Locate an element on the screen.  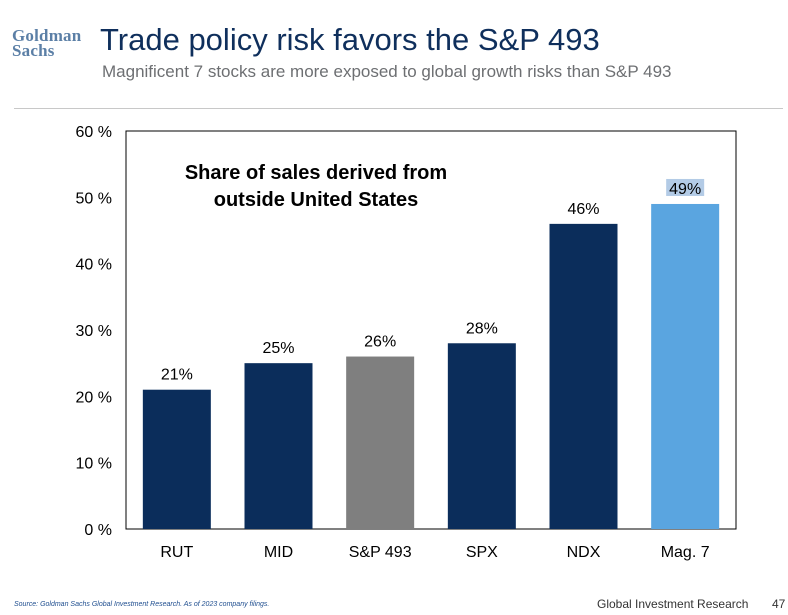
value-label: 21% is located at coordinates (177, 375).